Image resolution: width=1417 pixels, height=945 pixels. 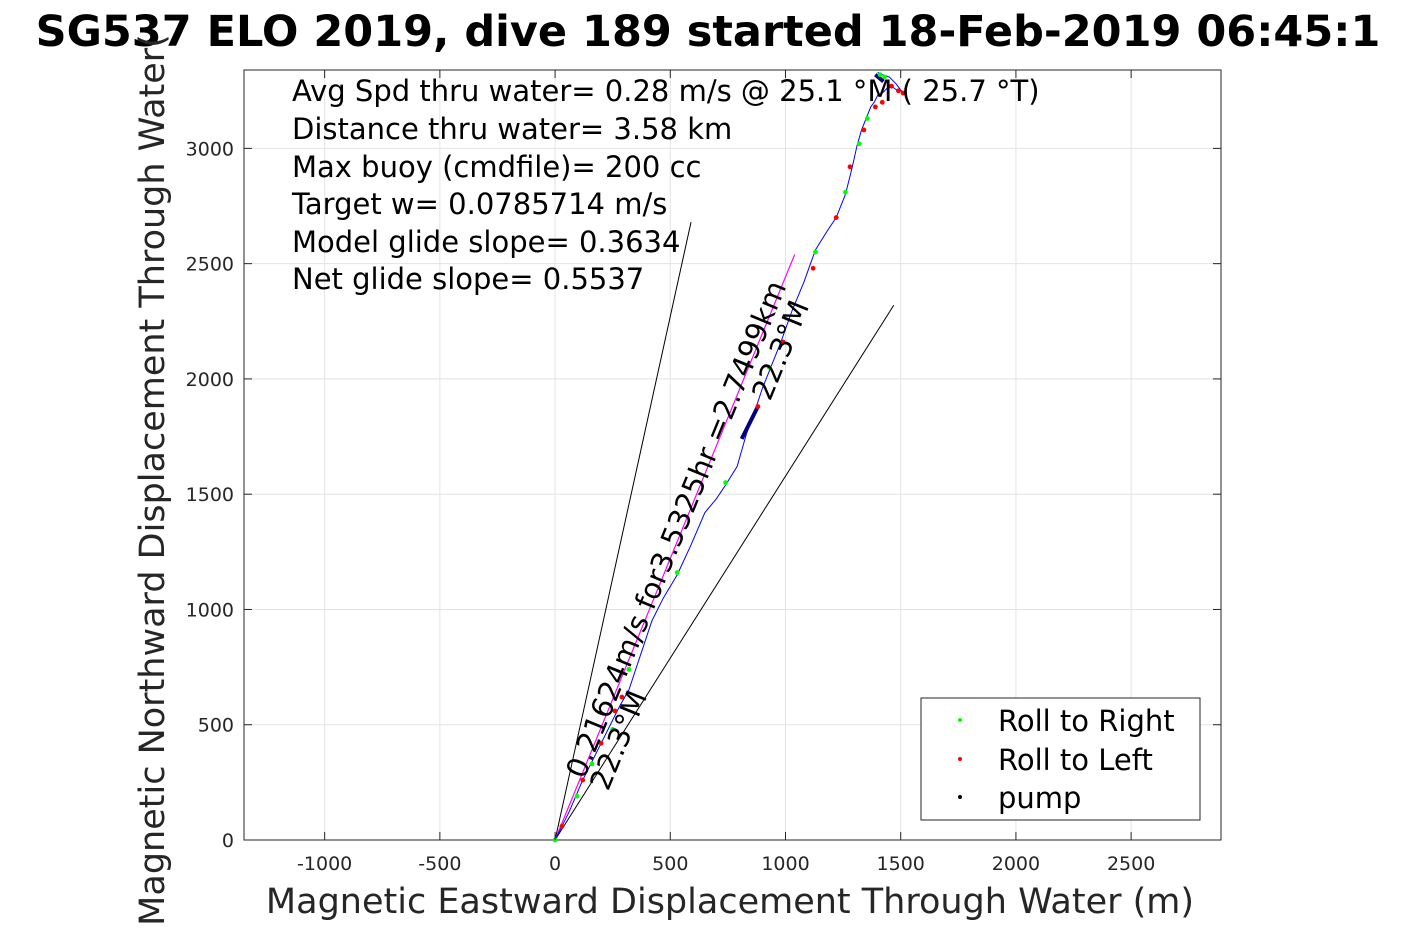 I want to click on y-tick-label: 500, so click(x=216, y=726).